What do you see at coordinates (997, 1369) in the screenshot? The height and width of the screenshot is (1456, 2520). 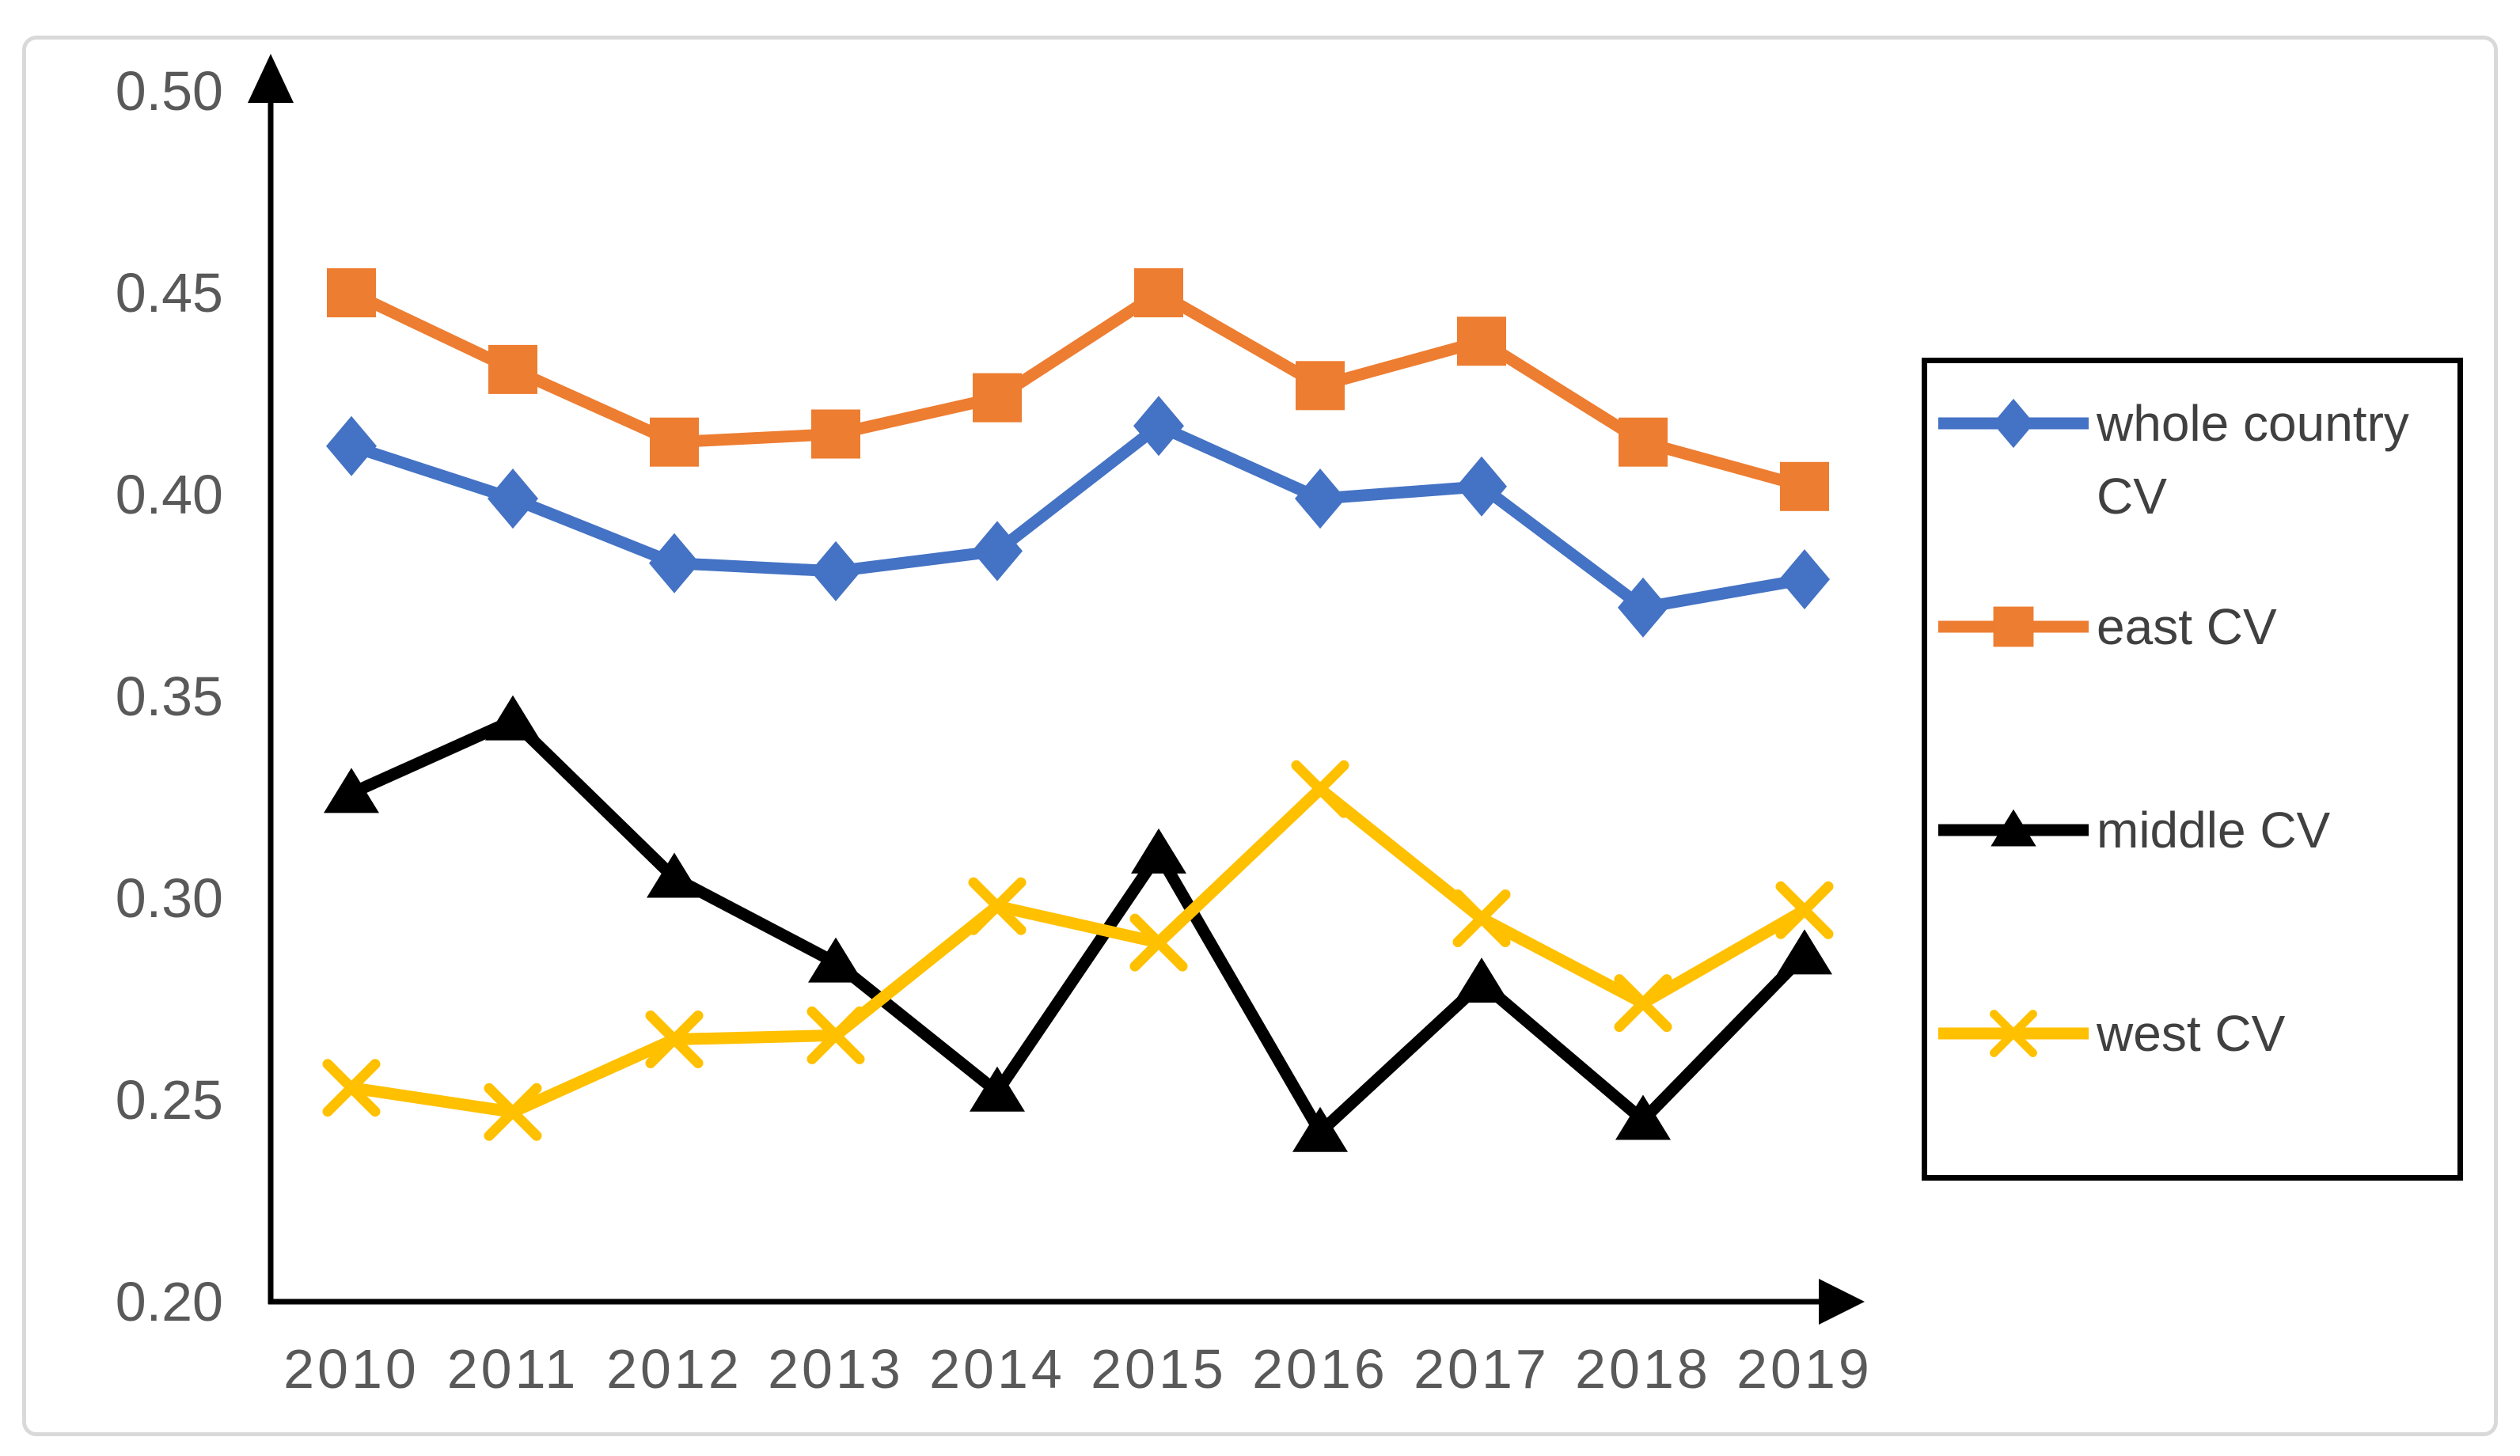 I see `x-tick-label: 2014` at bounding box center [997, 1369].